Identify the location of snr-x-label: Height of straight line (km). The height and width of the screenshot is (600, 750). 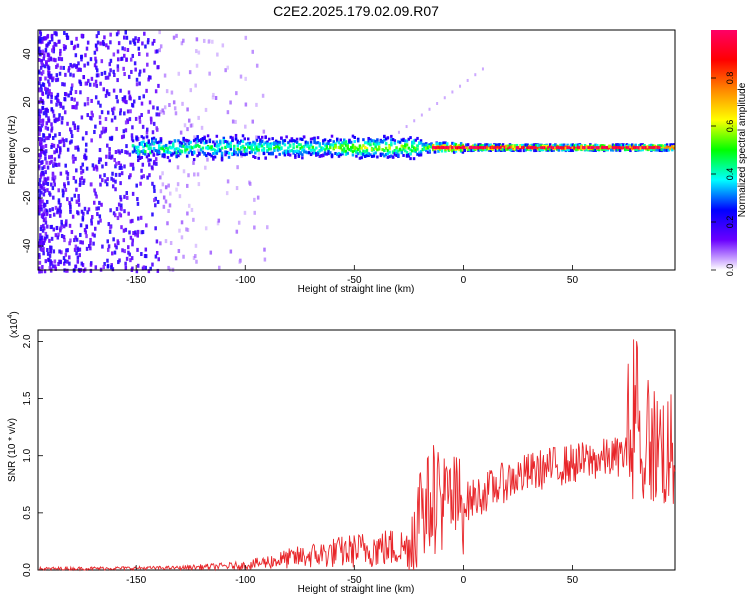
(356, 589).